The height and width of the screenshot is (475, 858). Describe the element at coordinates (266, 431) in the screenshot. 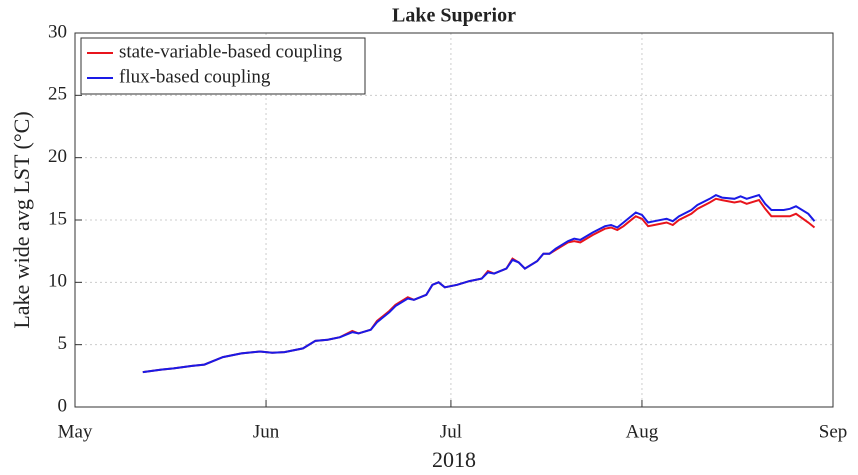

I see `x-tick-label: Jun` at that location.